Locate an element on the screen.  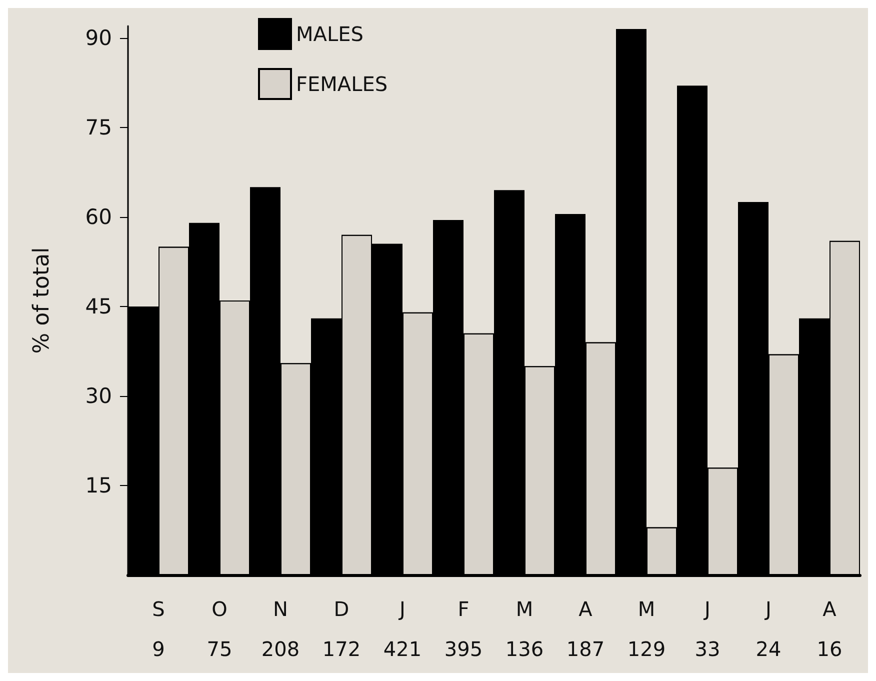
x-tick-label: A 187 is located at coordinates (585, 629).